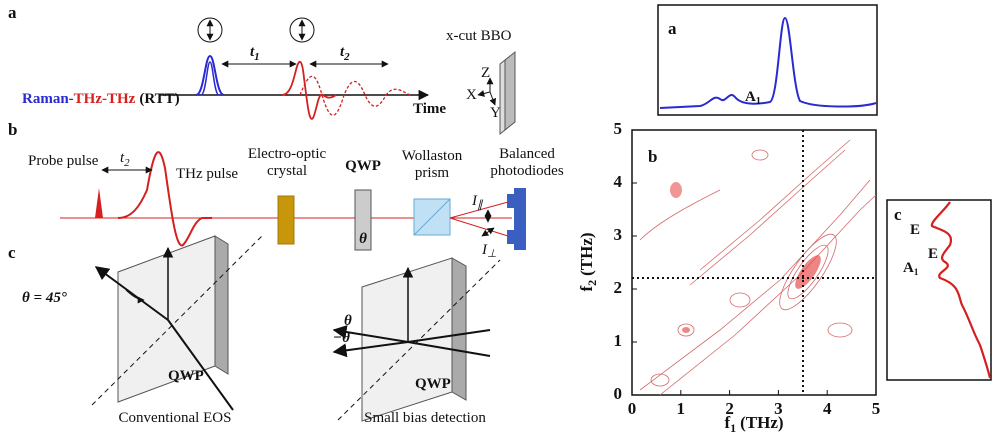  Describe the element at coordinates (618, 234) in the screenshot. I see `y-tick-label: 3` at that location.